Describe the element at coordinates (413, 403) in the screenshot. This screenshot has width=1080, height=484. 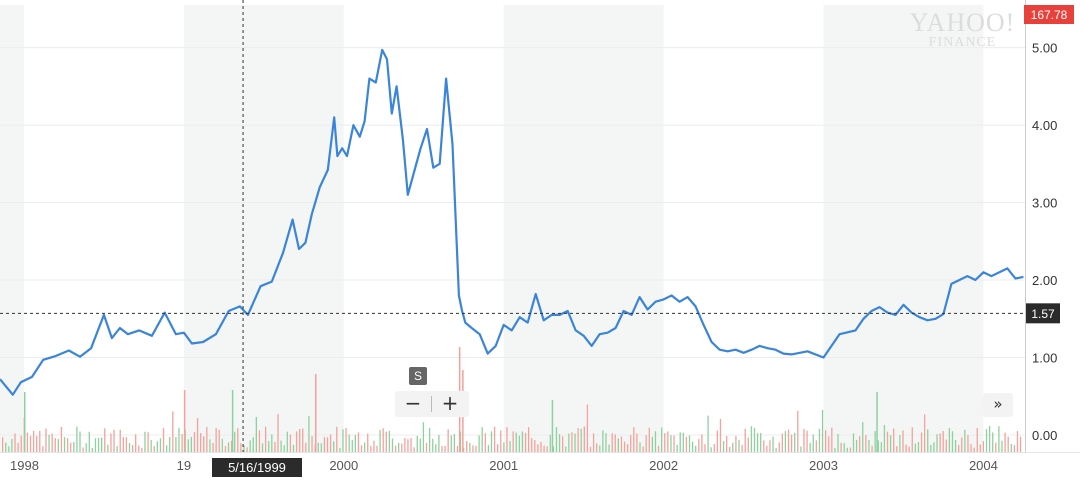
I see `zoom-out-button: −` at that location.